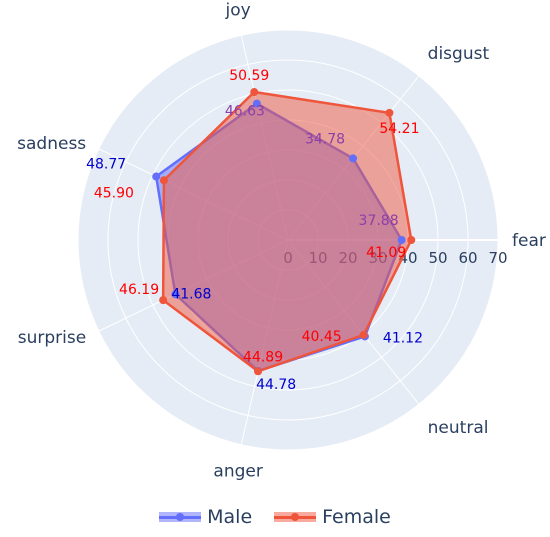 The image size is (550, 537). What do you see at coordinates (238, 11) in the screenshot?
I see `category-label: joy` at bounding box center [238, 11].